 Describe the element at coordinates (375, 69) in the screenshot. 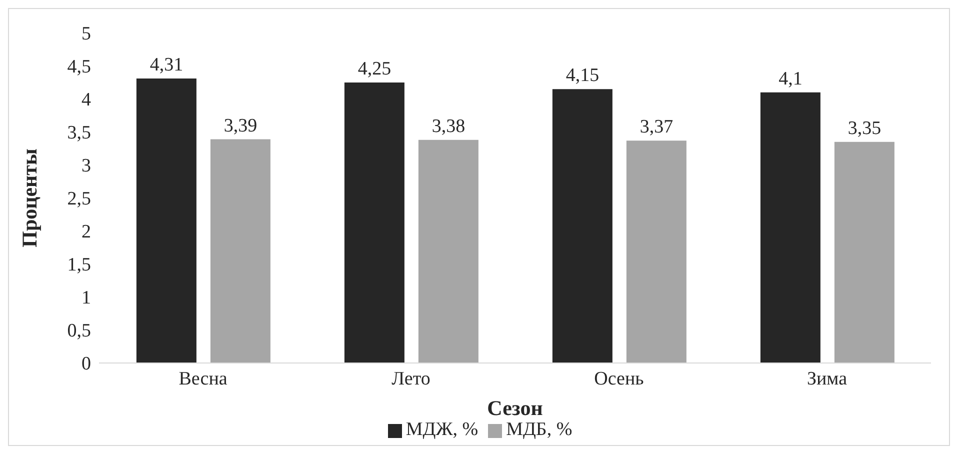

I see `data-label: 4,25` at that location.